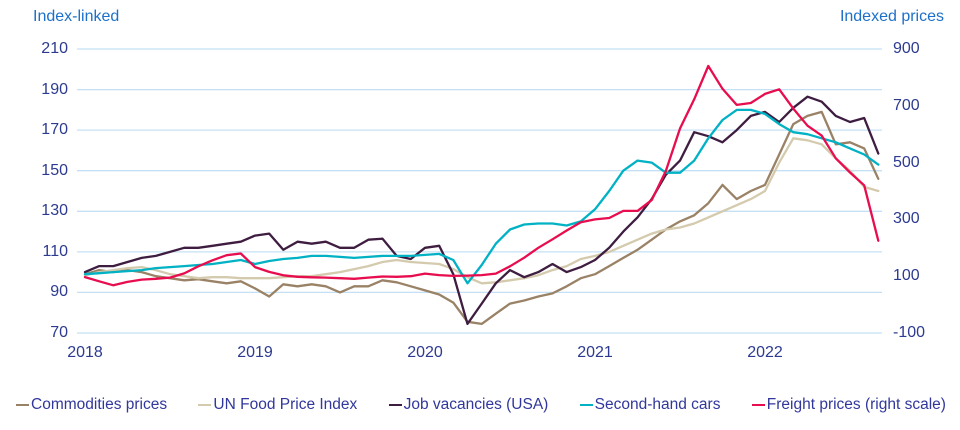 The image size is (960, 430). Describe the element at coordinates (906, 48) in the screenshot. I see `right-tick-label: 900` at that location.